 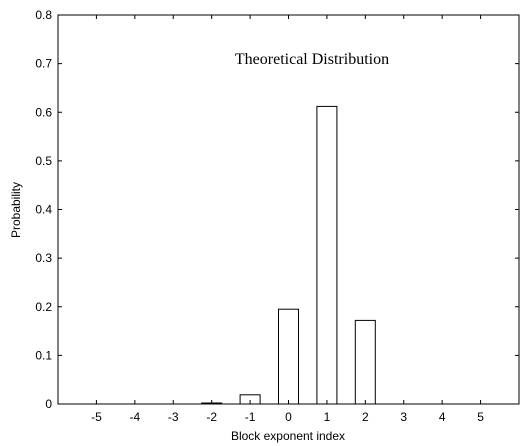 I want to click on x-tick-label: -3, so click(x=173, y=417).